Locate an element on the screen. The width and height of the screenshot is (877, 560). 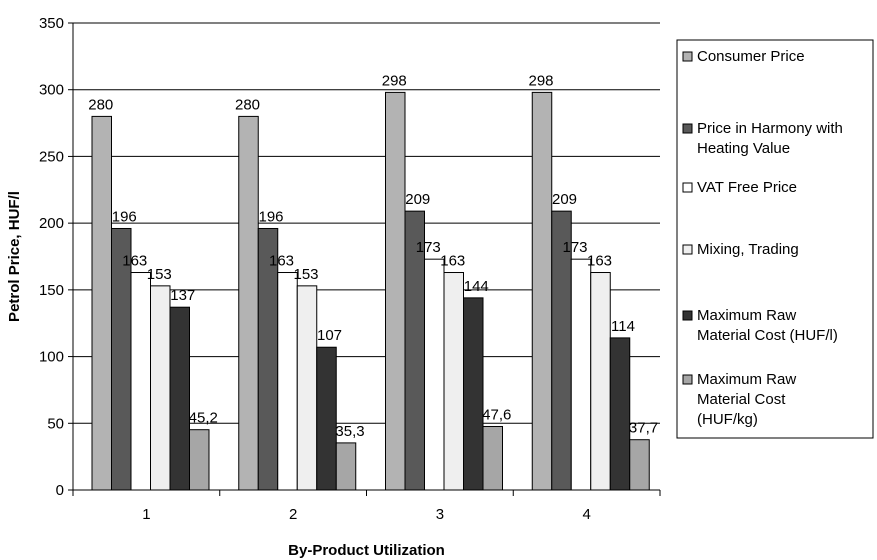
y-tick-label: 100 is located at coordinates (51, 357).